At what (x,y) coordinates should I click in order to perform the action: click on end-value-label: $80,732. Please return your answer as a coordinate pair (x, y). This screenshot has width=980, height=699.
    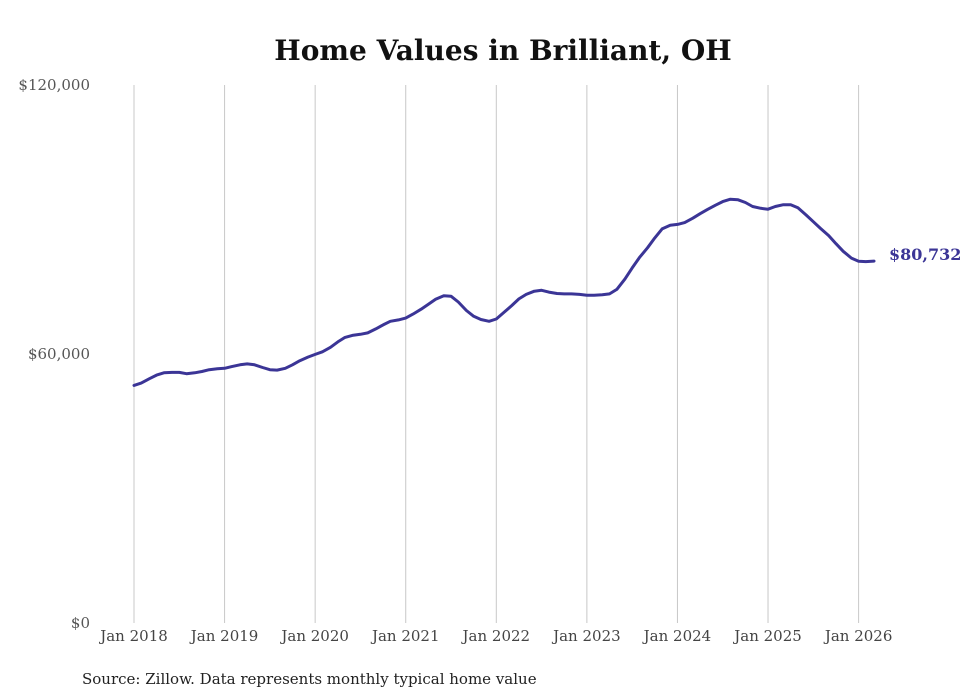
    Looking at the image, I should click on (925, 254).